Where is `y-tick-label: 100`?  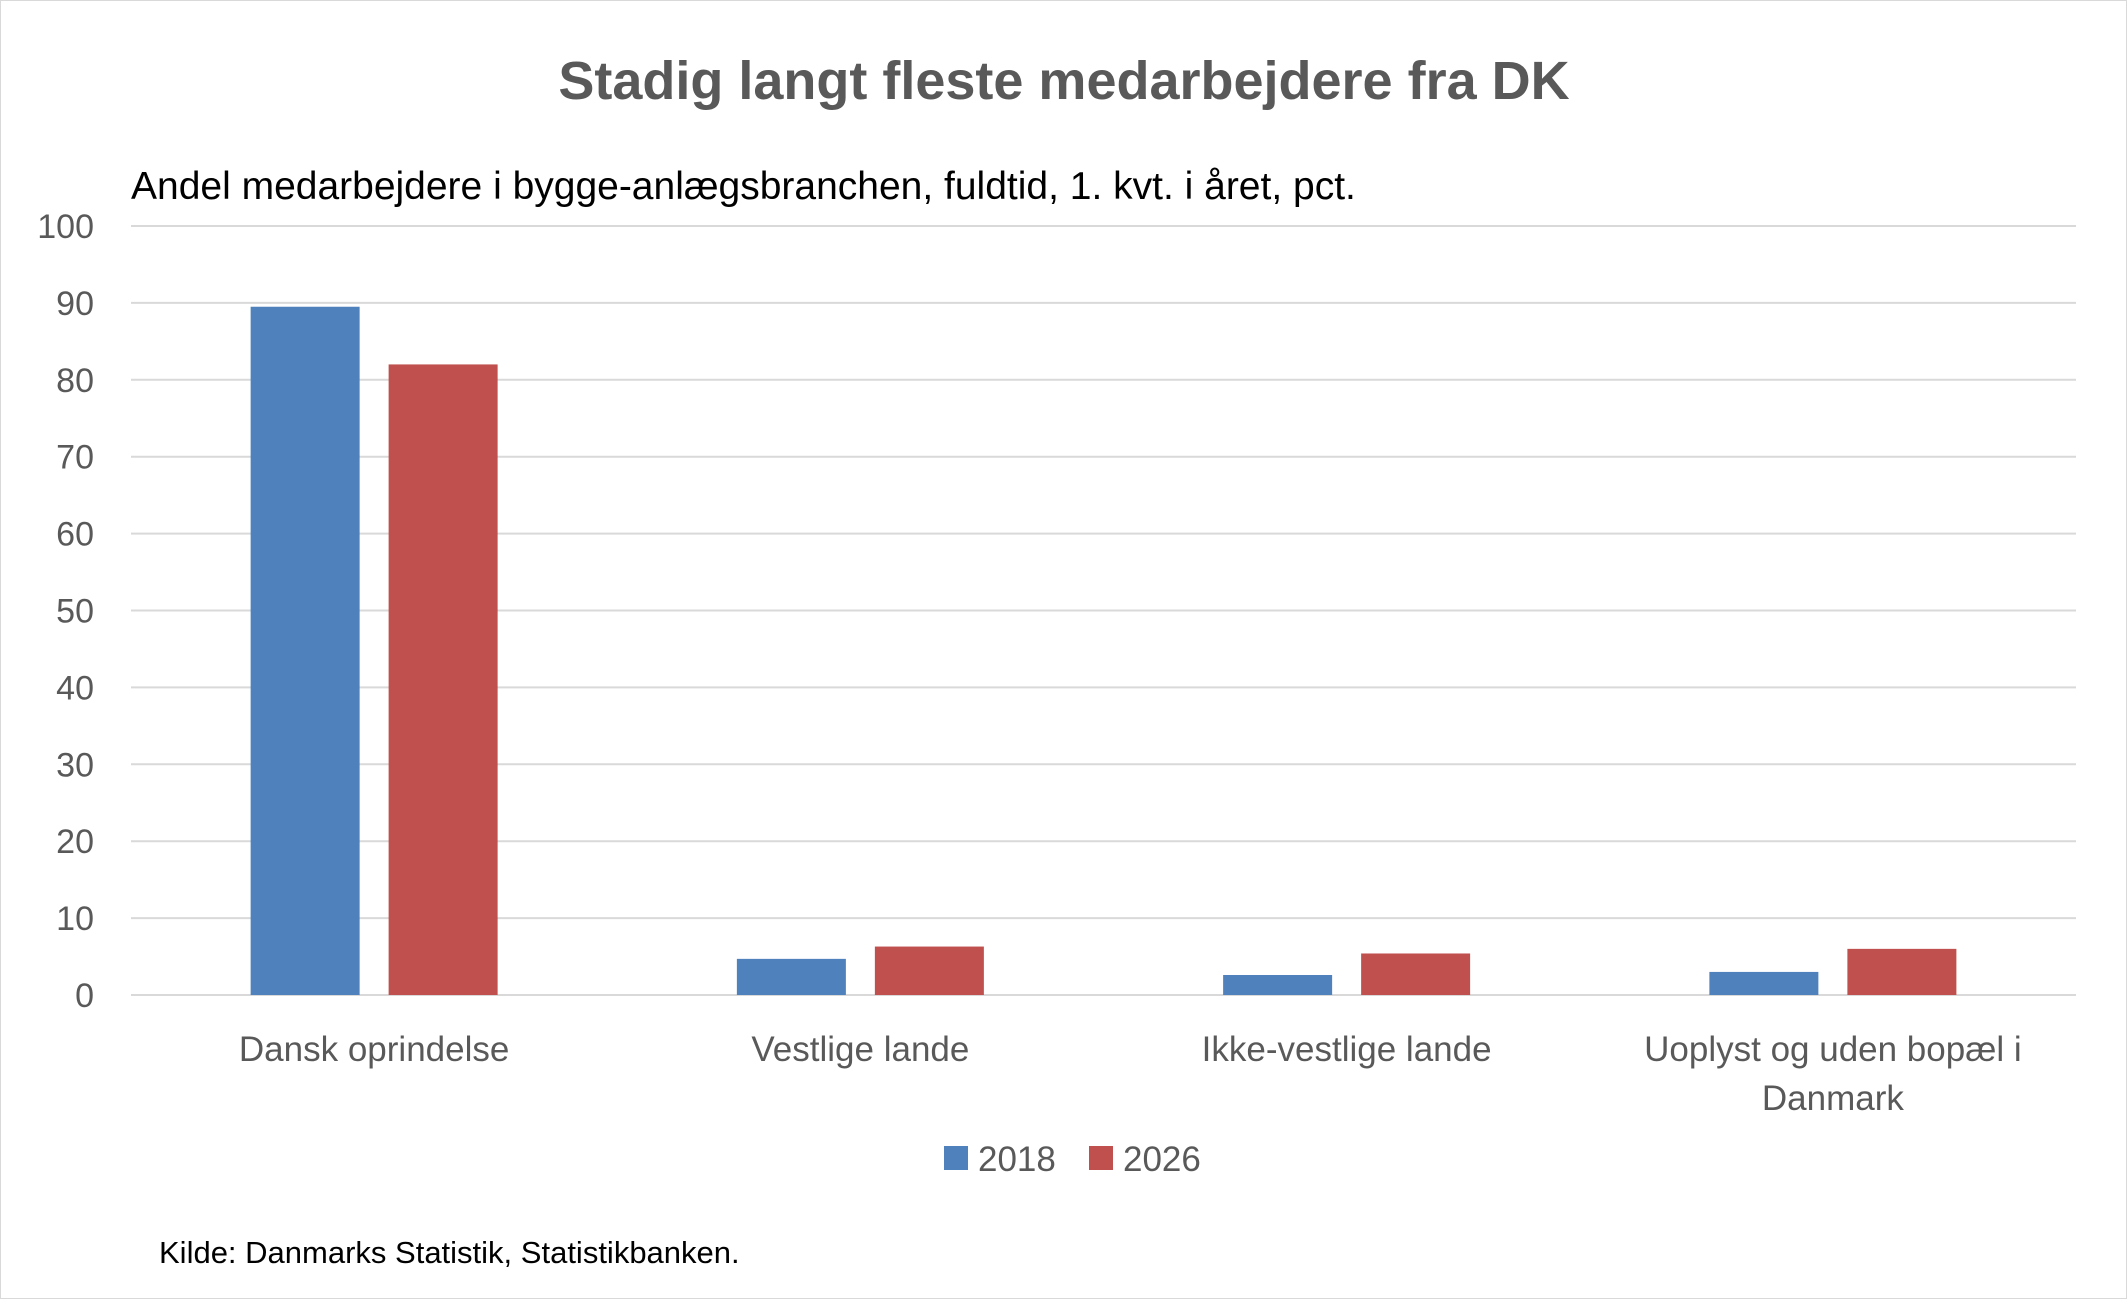 y-tick-label: 100 is located at coordinates (65, 227).